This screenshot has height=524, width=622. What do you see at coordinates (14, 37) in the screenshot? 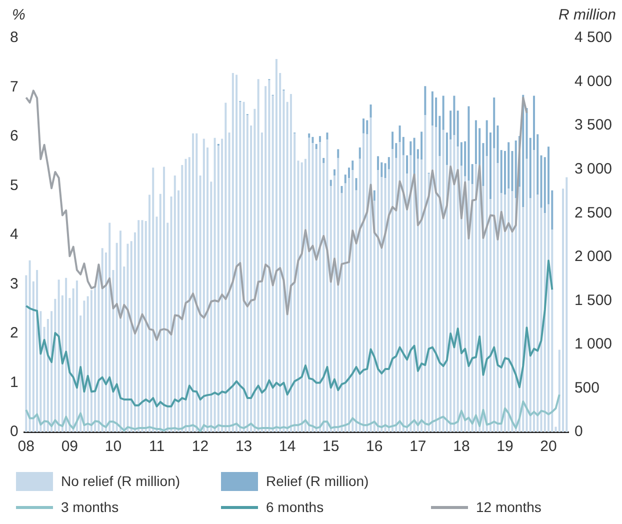
I see `y-tick-label: 8` at bounding box center [14, 37].